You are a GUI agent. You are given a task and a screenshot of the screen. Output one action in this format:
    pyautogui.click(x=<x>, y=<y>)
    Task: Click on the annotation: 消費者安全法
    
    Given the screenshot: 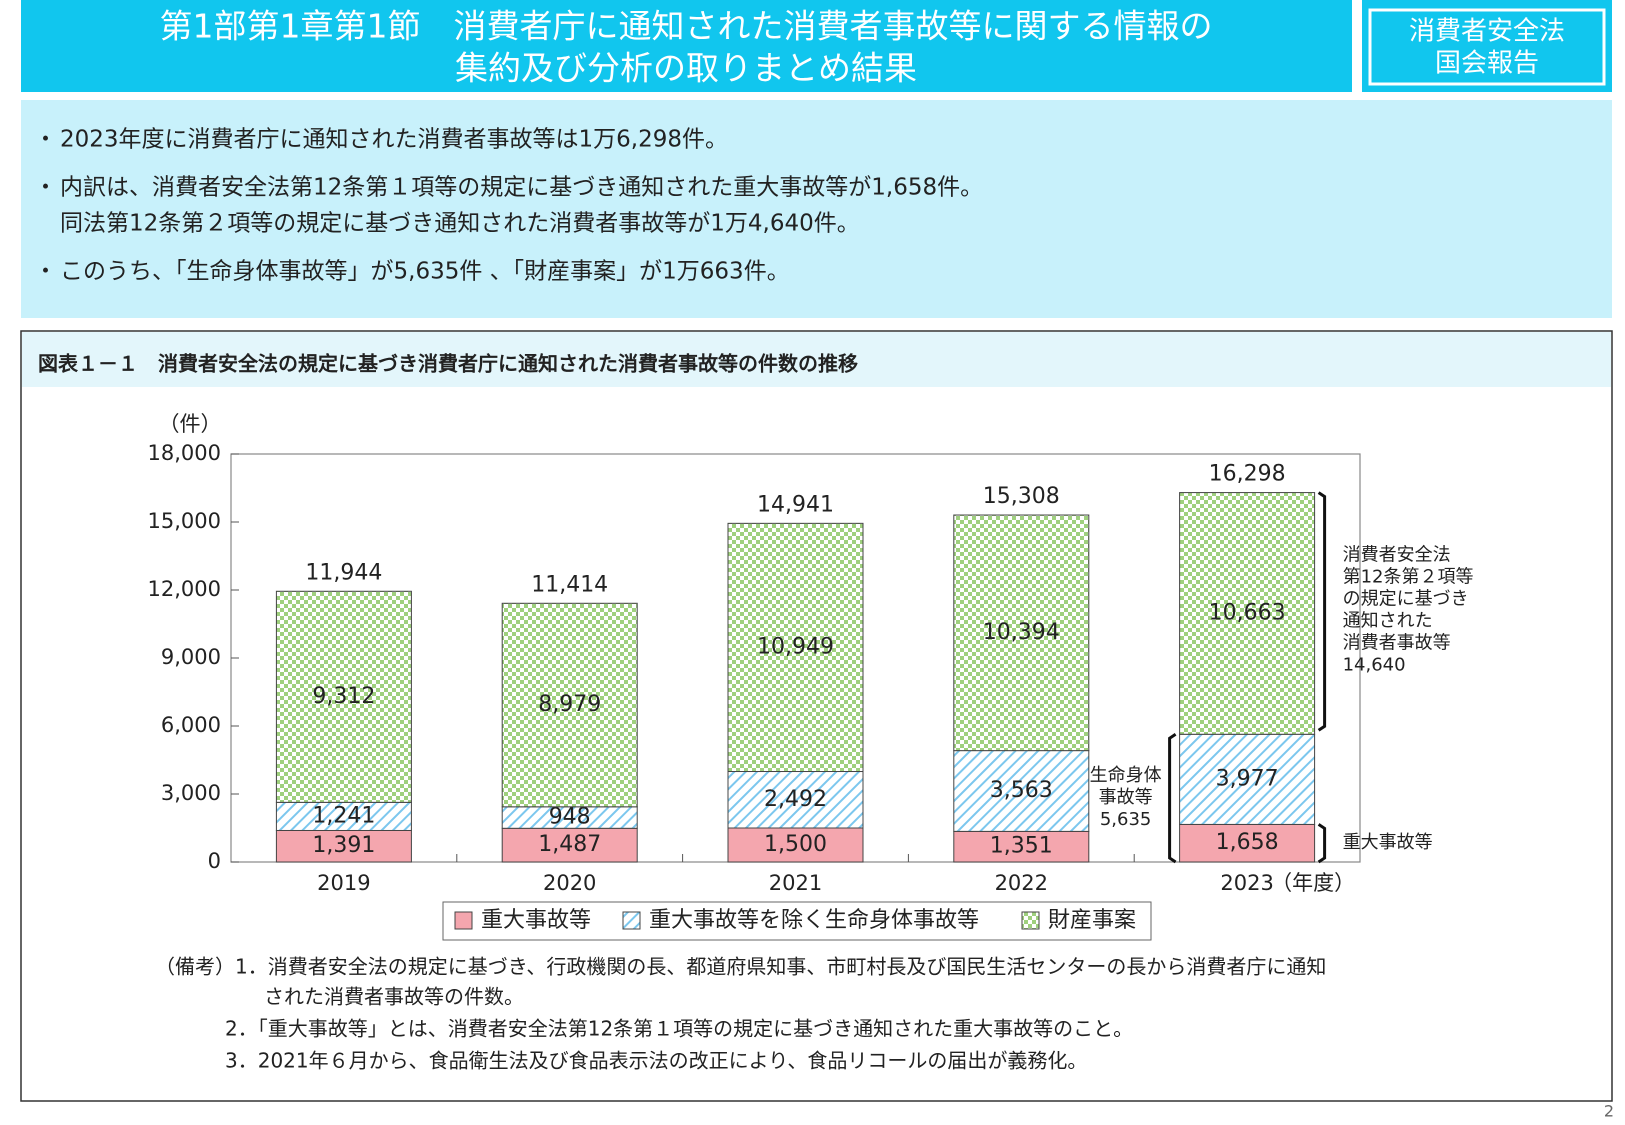 What is the action you would take?
    pyautogui.click(x=1397, y=554)
    